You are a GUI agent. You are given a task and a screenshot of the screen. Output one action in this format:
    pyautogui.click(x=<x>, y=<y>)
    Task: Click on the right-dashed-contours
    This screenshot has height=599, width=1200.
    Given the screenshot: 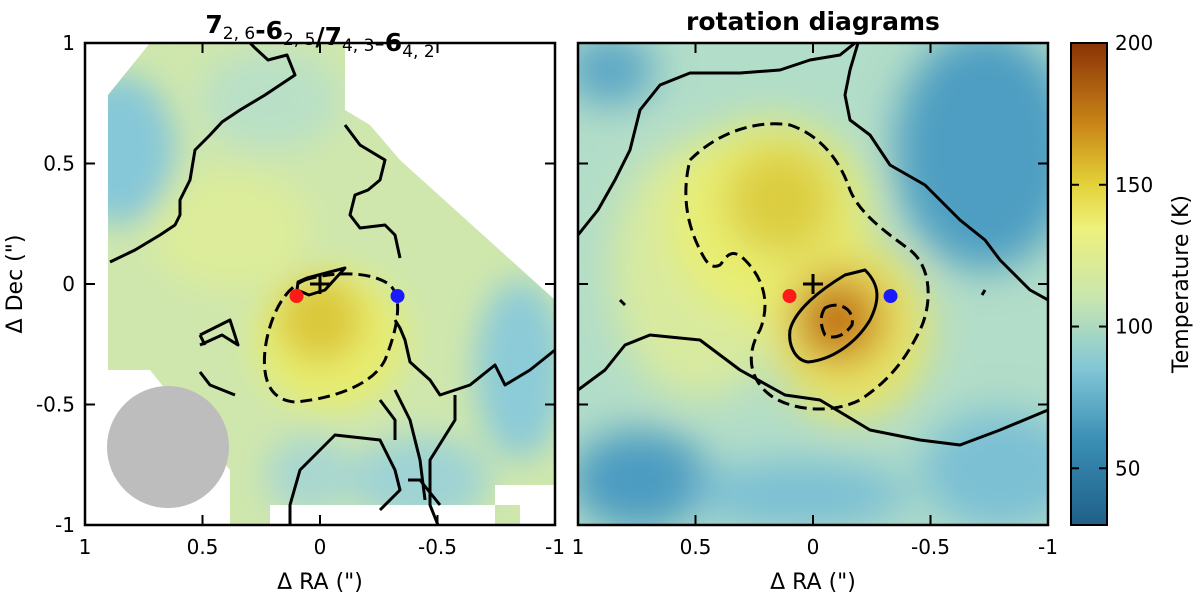 What is the action you would take?
    pyautogui.click(x=807, y=266)
    